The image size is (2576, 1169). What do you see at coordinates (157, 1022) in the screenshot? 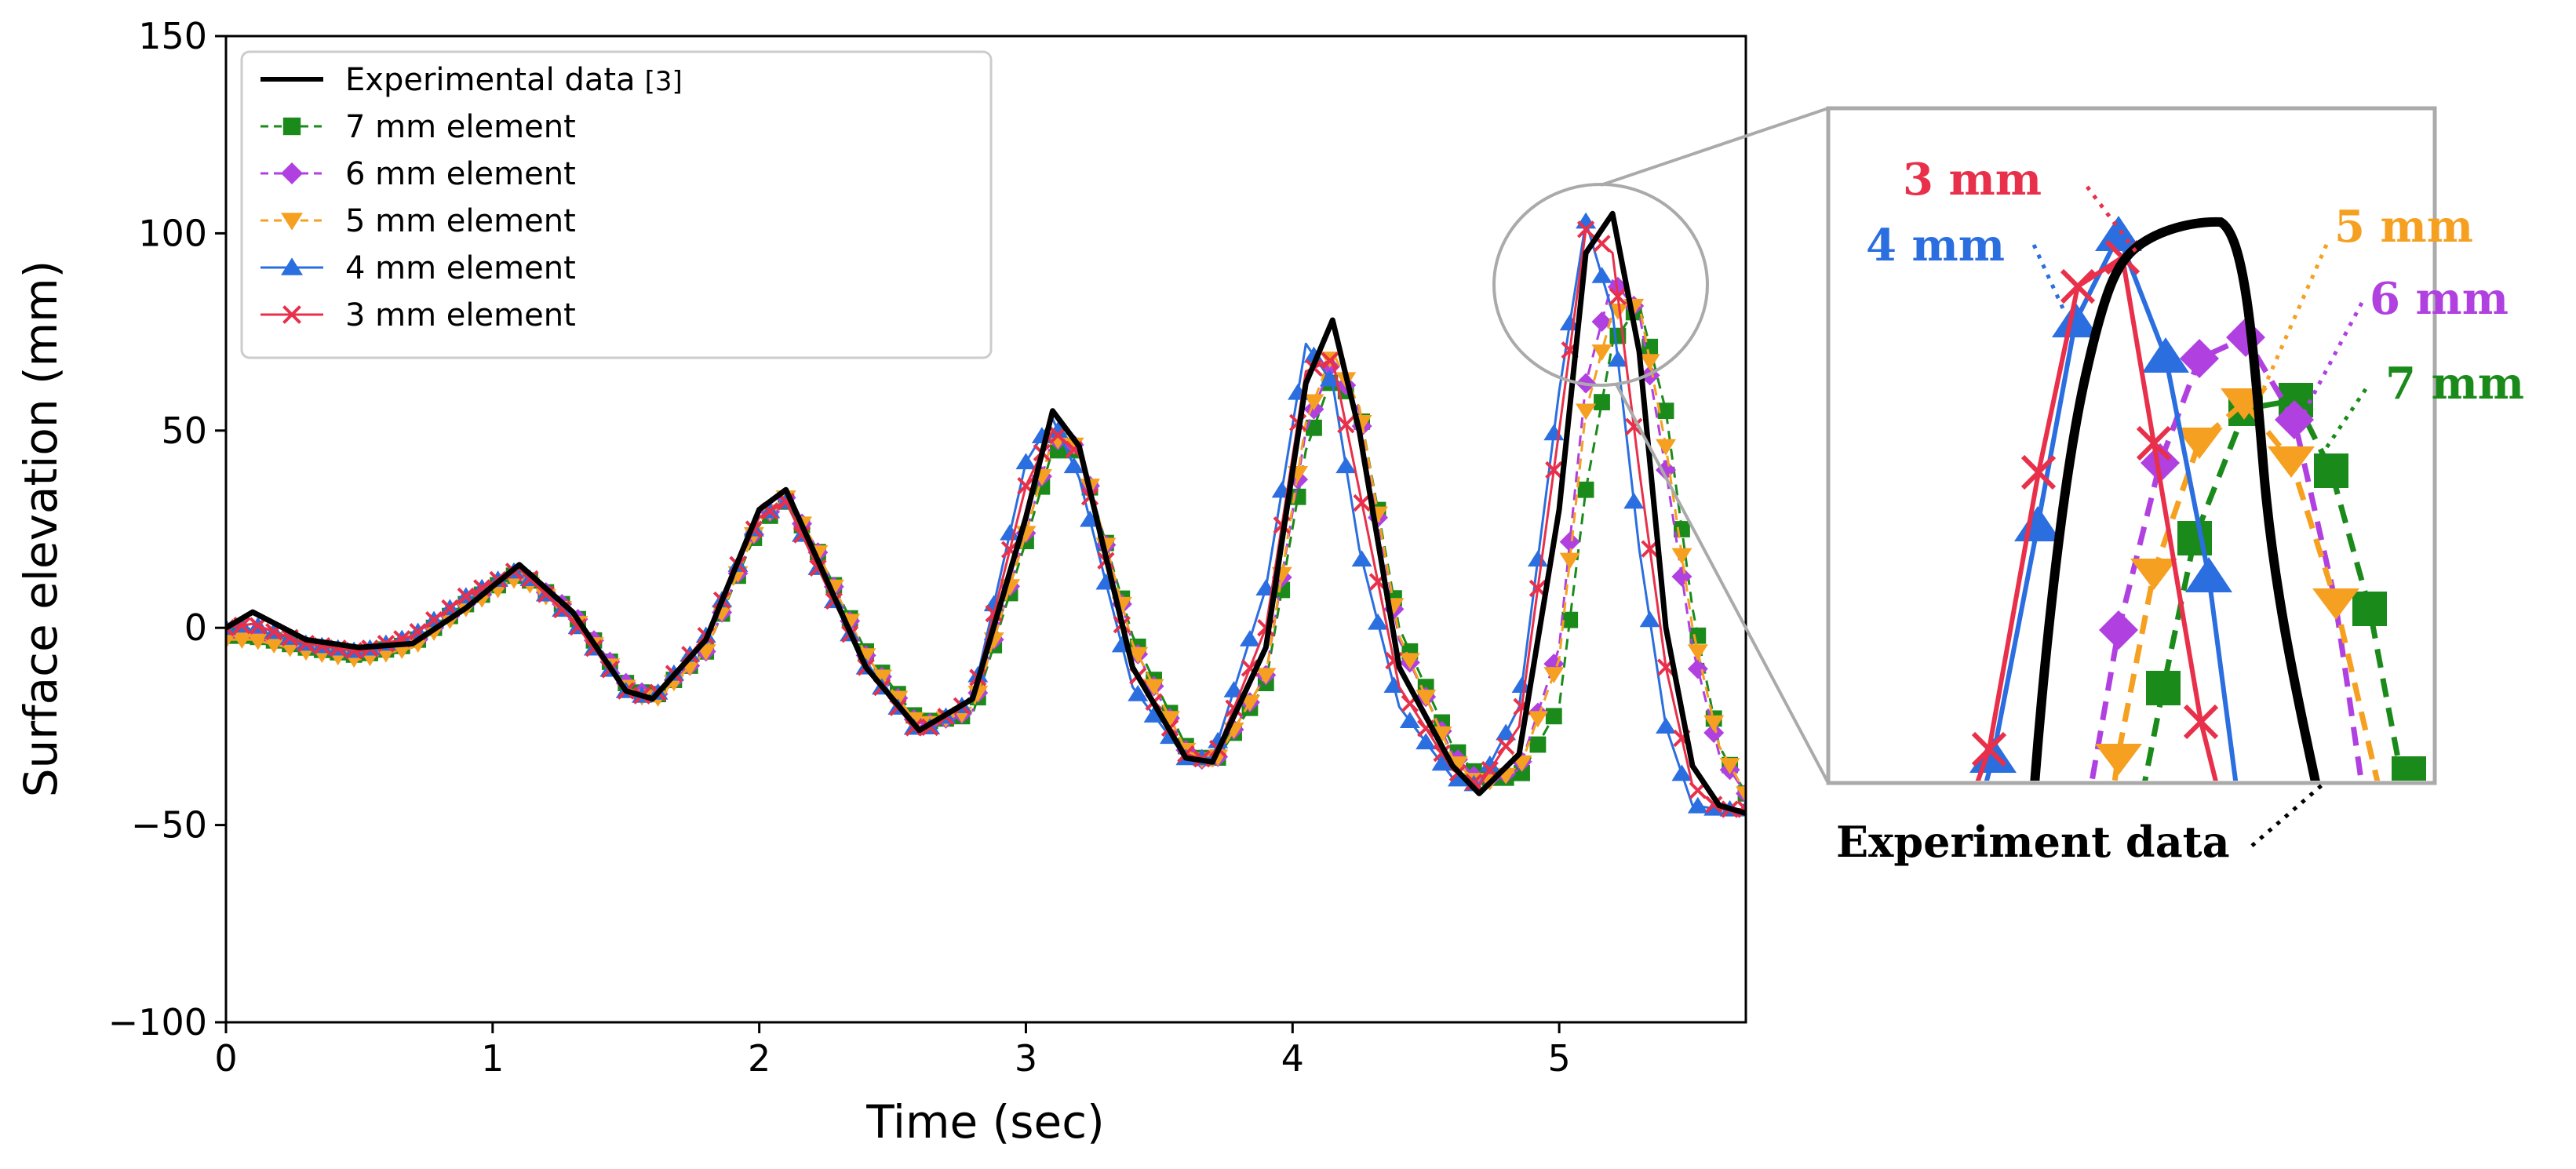
I see `y-tick-label: −100` at bounding box center [157, 1022].